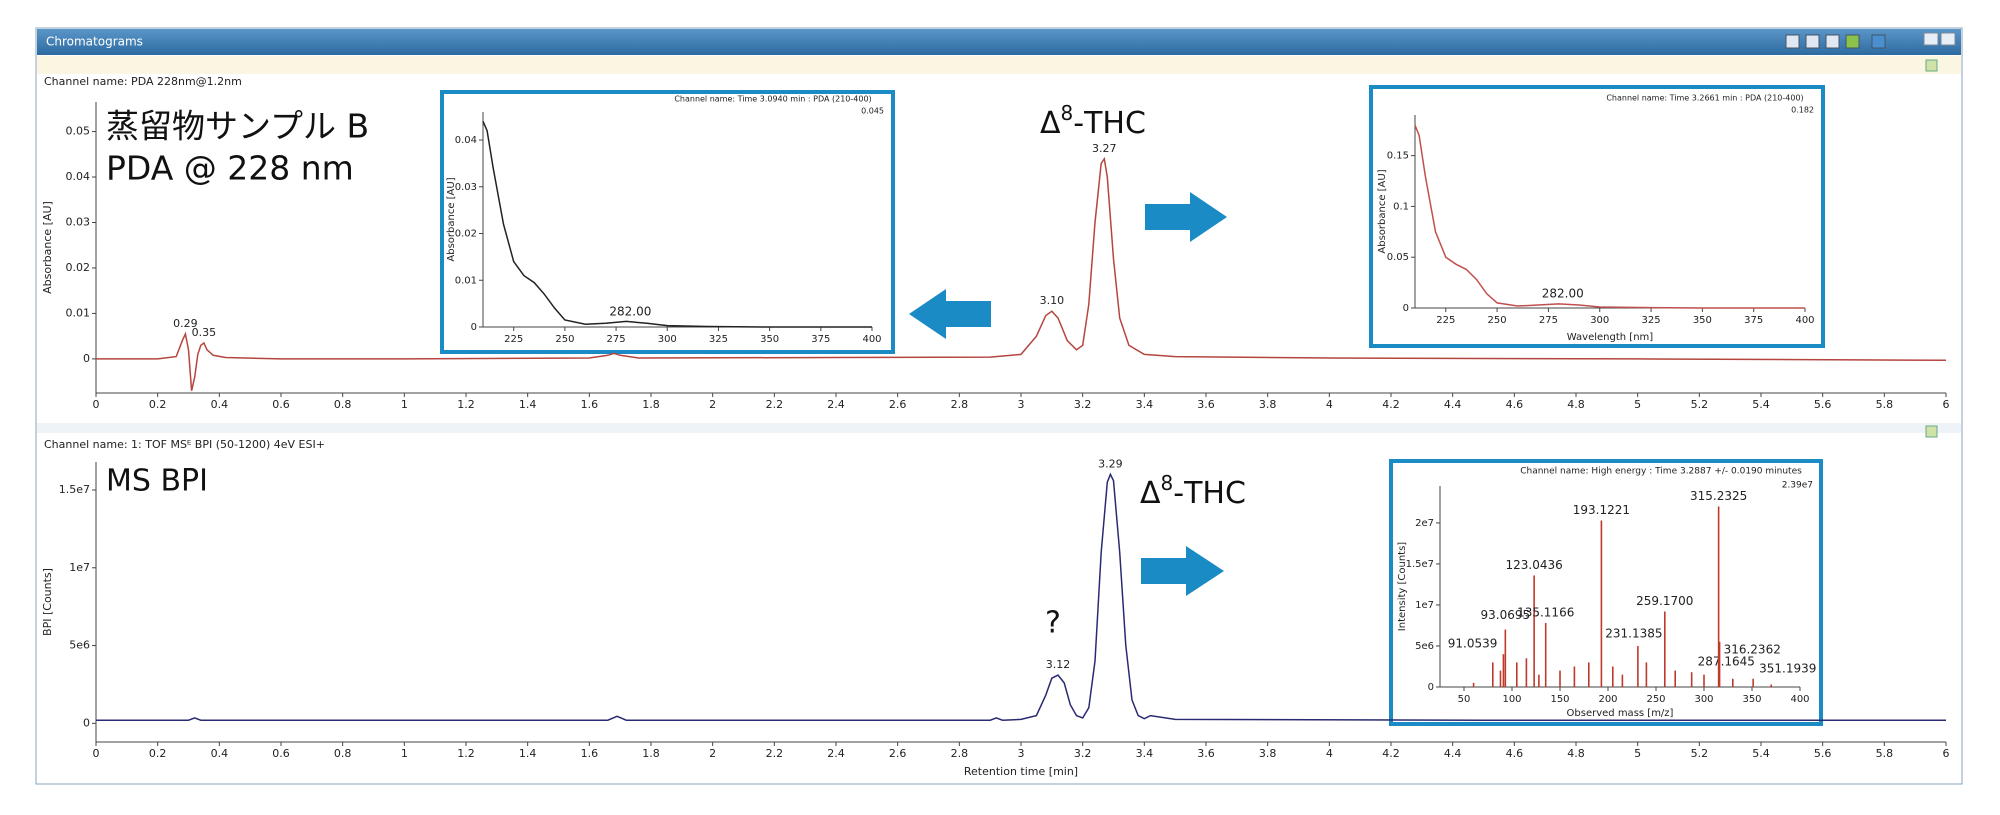 The width and height of the screenshot is (2000, 815). What do you see at coordinates (1931, 39) in the screenshot?
I see `minimize-button` at bounding box center [1931, 39].